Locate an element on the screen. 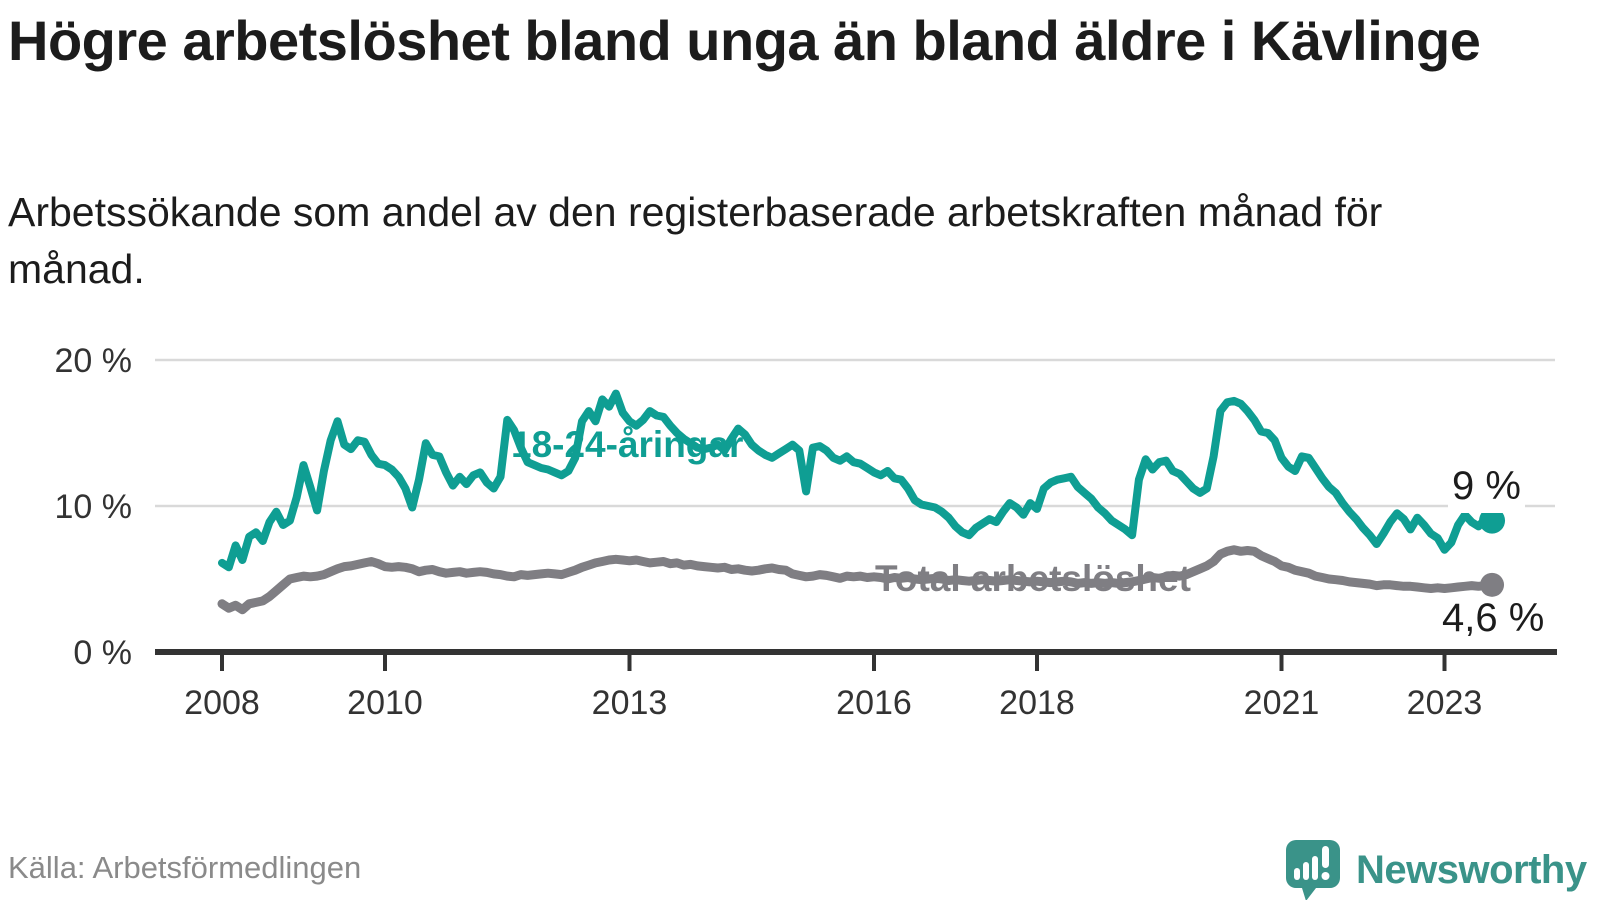 Image resolution: width=1600 pixels, height=900 pixels. source-note: Källa: Arbetsförmedlingen is located at coordinates (185, 867).